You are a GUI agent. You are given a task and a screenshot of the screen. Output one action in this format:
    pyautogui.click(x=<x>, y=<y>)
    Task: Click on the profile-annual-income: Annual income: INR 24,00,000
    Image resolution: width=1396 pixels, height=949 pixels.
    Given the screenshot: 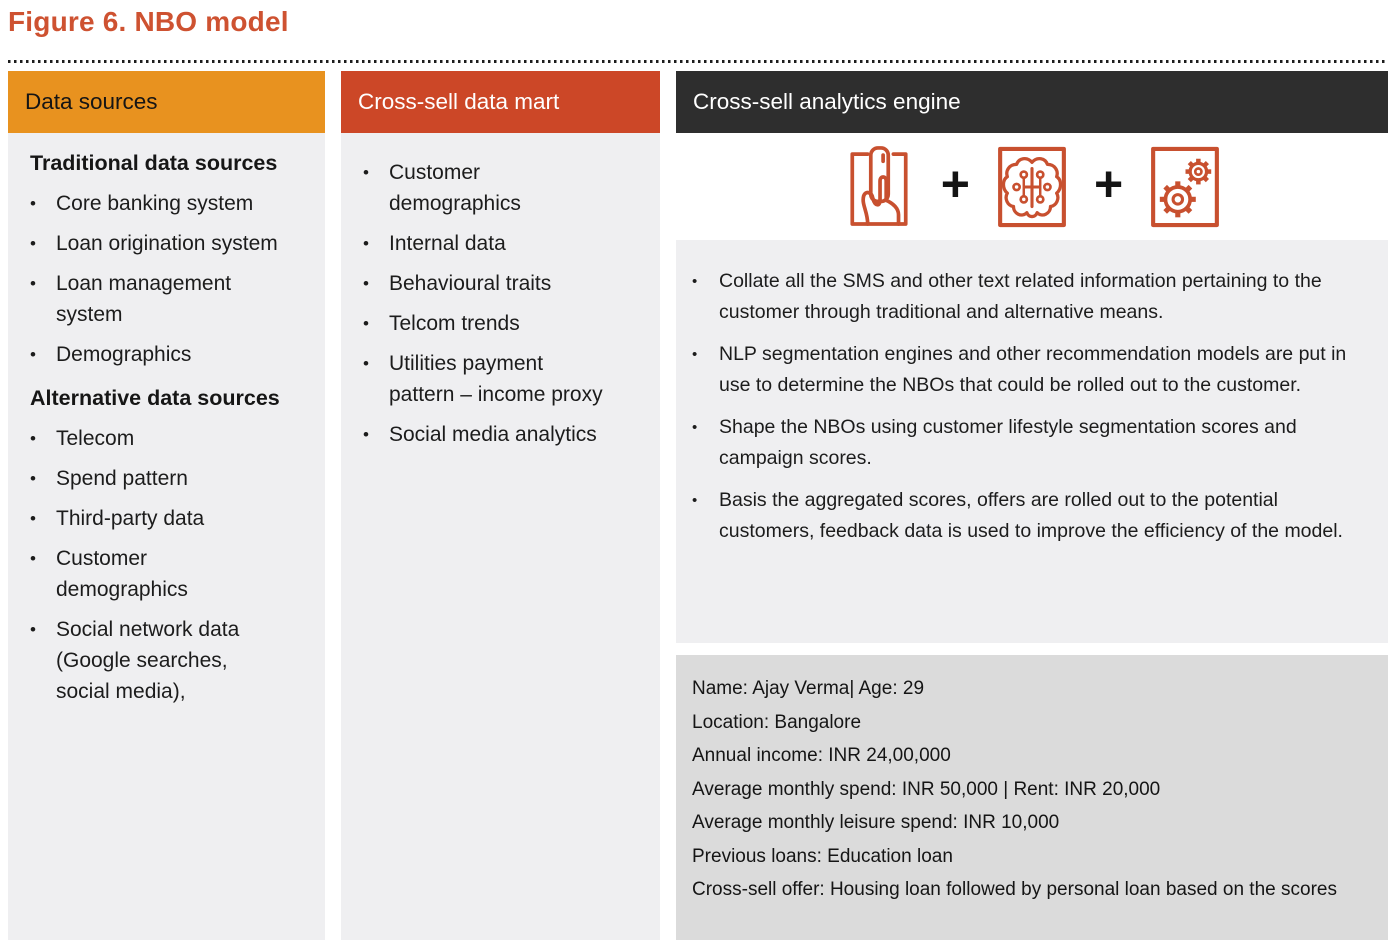 What is the action you would take?
    pyautogui.click(x=821, y=755)
    